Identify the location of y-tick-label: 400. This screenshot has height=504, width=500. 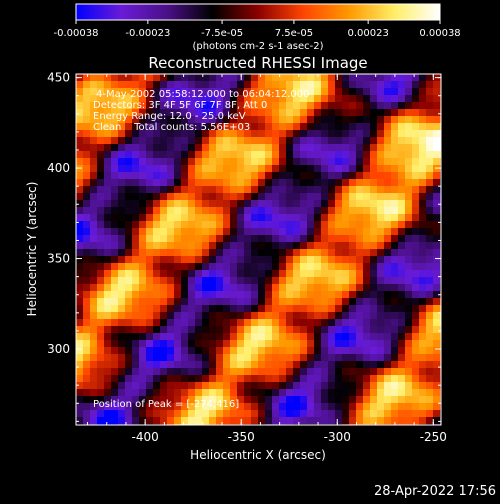
(58, 168).